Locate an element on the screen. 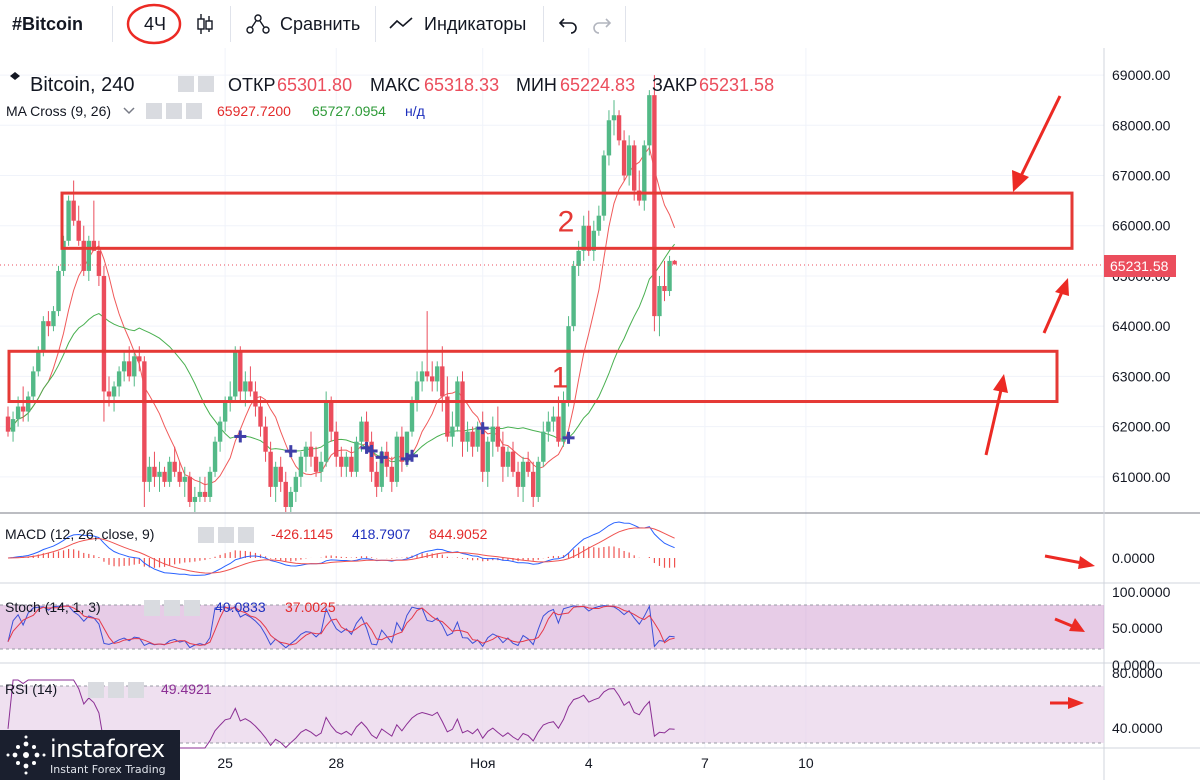 Image resolution: width=1200 pixels, height=780 pixels. undo-button is located at coordinates (567, 24).